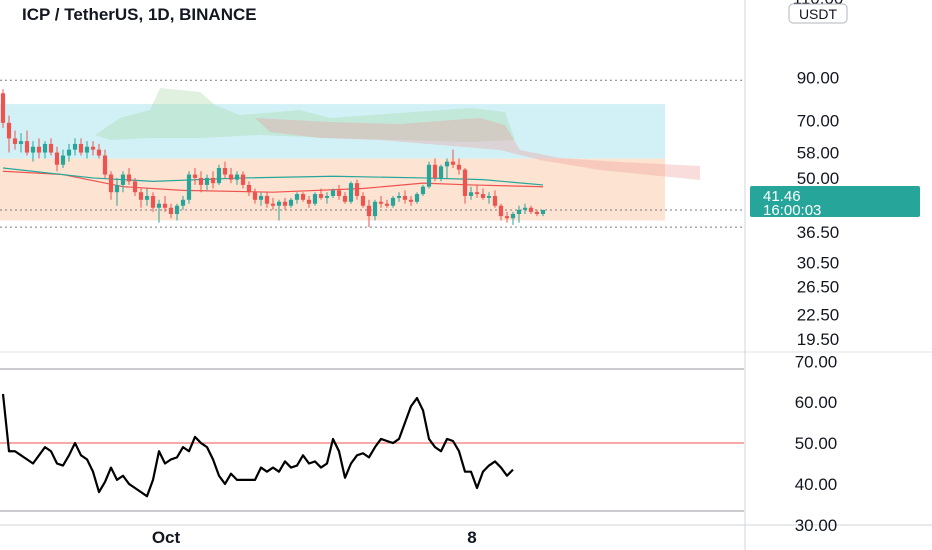 The image size is (932, 550). I want to click on price-tick-label: 70.00, so click(818, 120).